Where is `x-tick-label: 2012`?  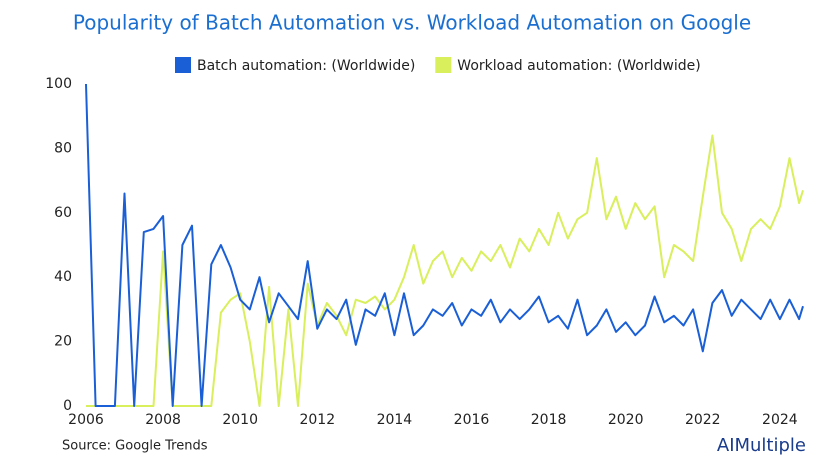 x-tick-label: 2012 is located at coordinates (317, 420).